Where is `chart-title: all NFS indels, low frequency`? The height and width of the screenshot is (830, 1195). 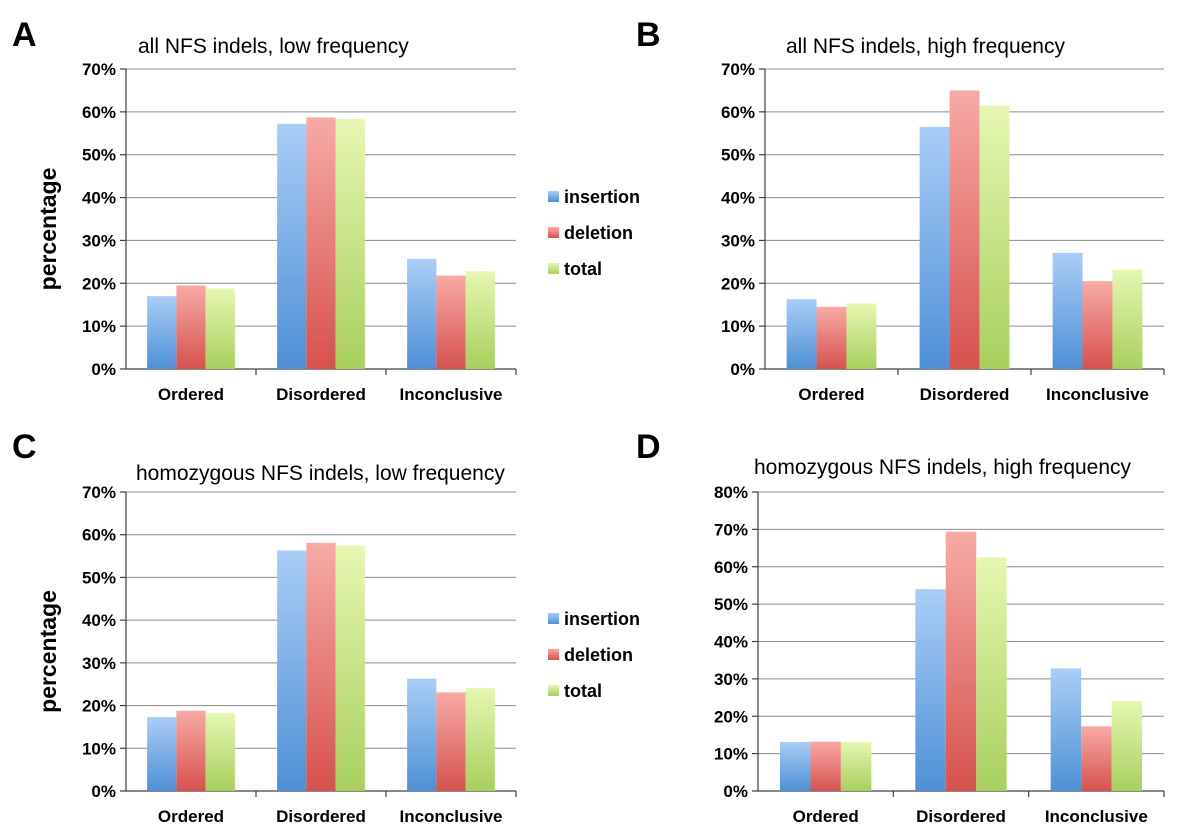 chart-title: all NFS indels, low frequency is located at coordinates (273, 46).